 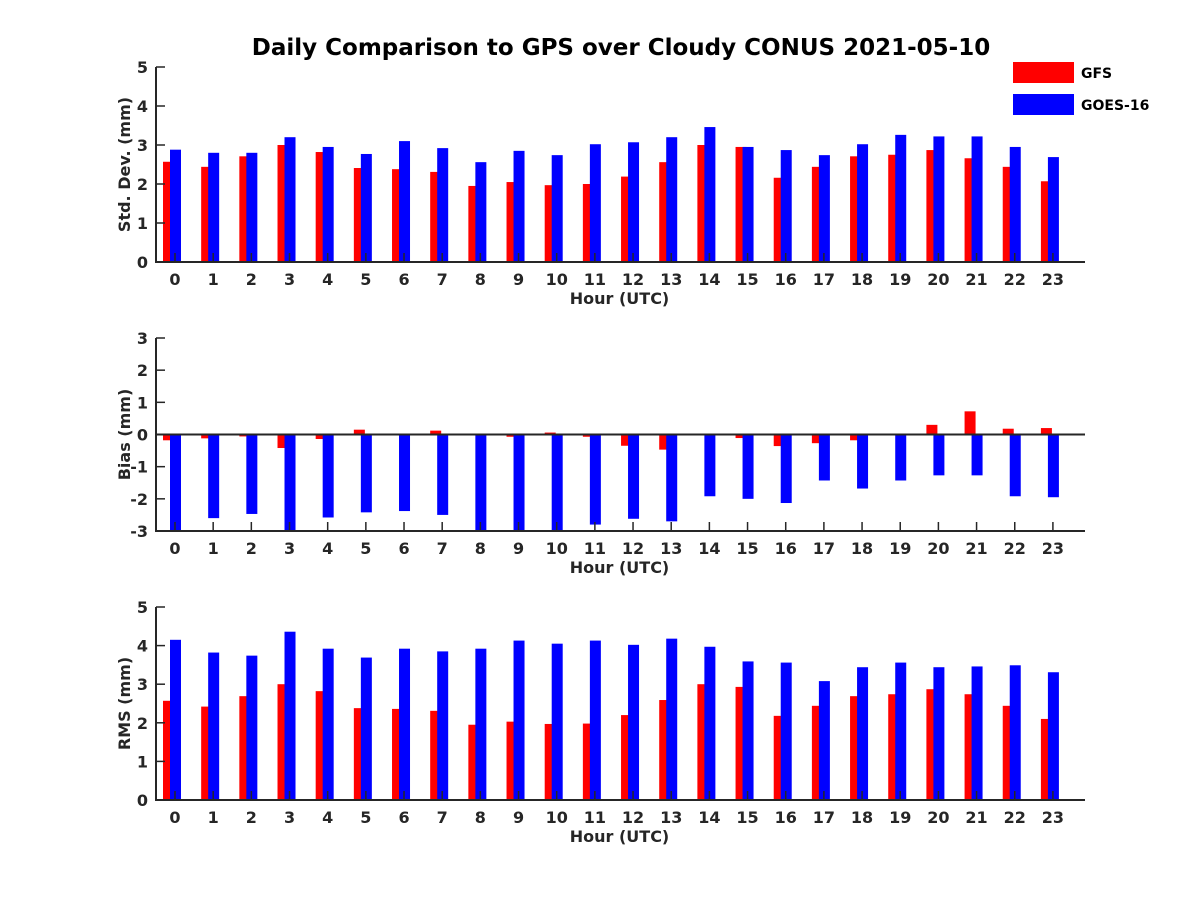 What do you see at coordinates (142, 145) in the screenshot?
I see `y-tick-label: 3` at bounding box center [142, 145].